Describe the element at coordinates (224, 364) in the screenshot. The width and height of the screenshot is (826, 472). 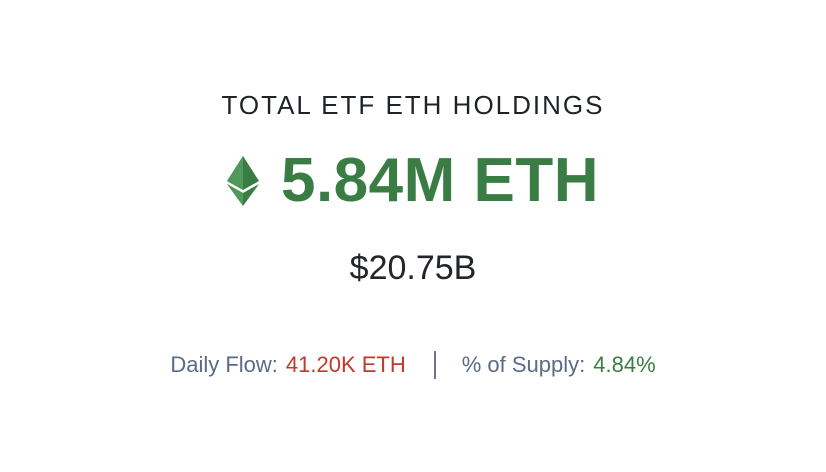
I see `daily-flow-label: Daily Flow:` at that location.